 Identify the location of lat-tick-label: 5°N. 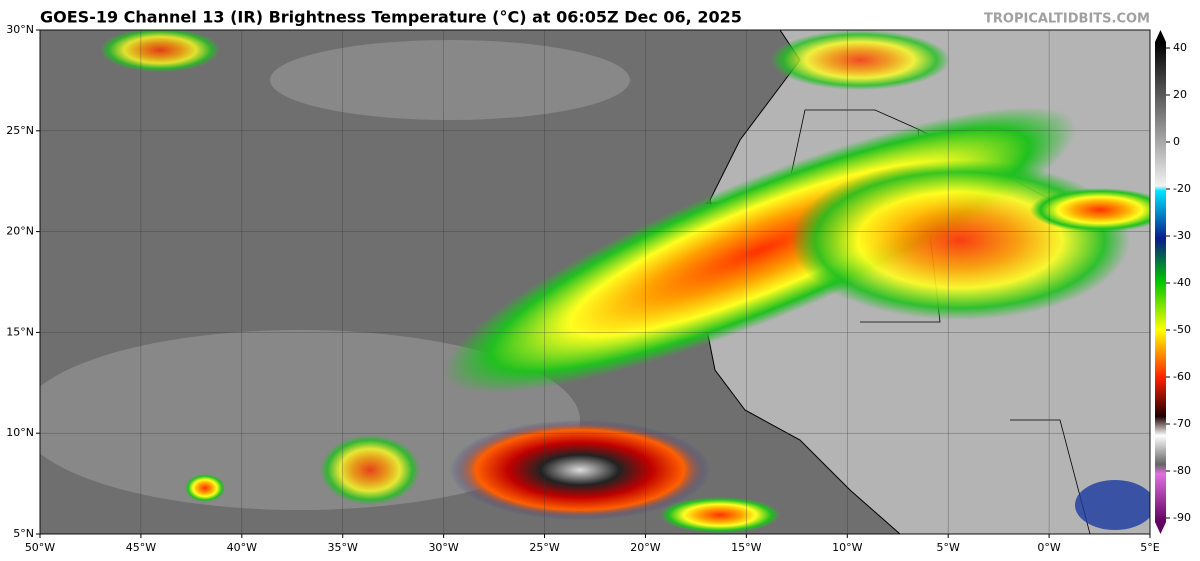
(23, 533).